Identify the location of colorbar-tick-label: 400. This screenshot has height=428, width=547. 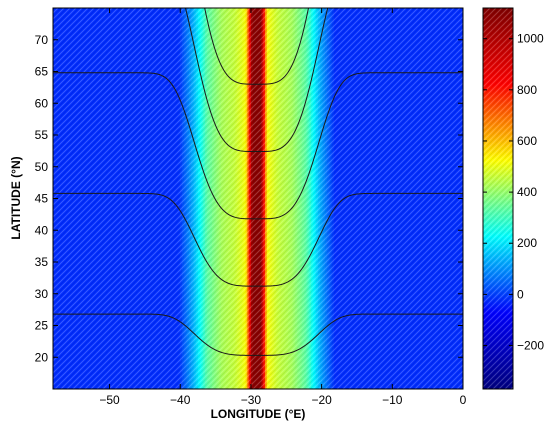
(527, 192).